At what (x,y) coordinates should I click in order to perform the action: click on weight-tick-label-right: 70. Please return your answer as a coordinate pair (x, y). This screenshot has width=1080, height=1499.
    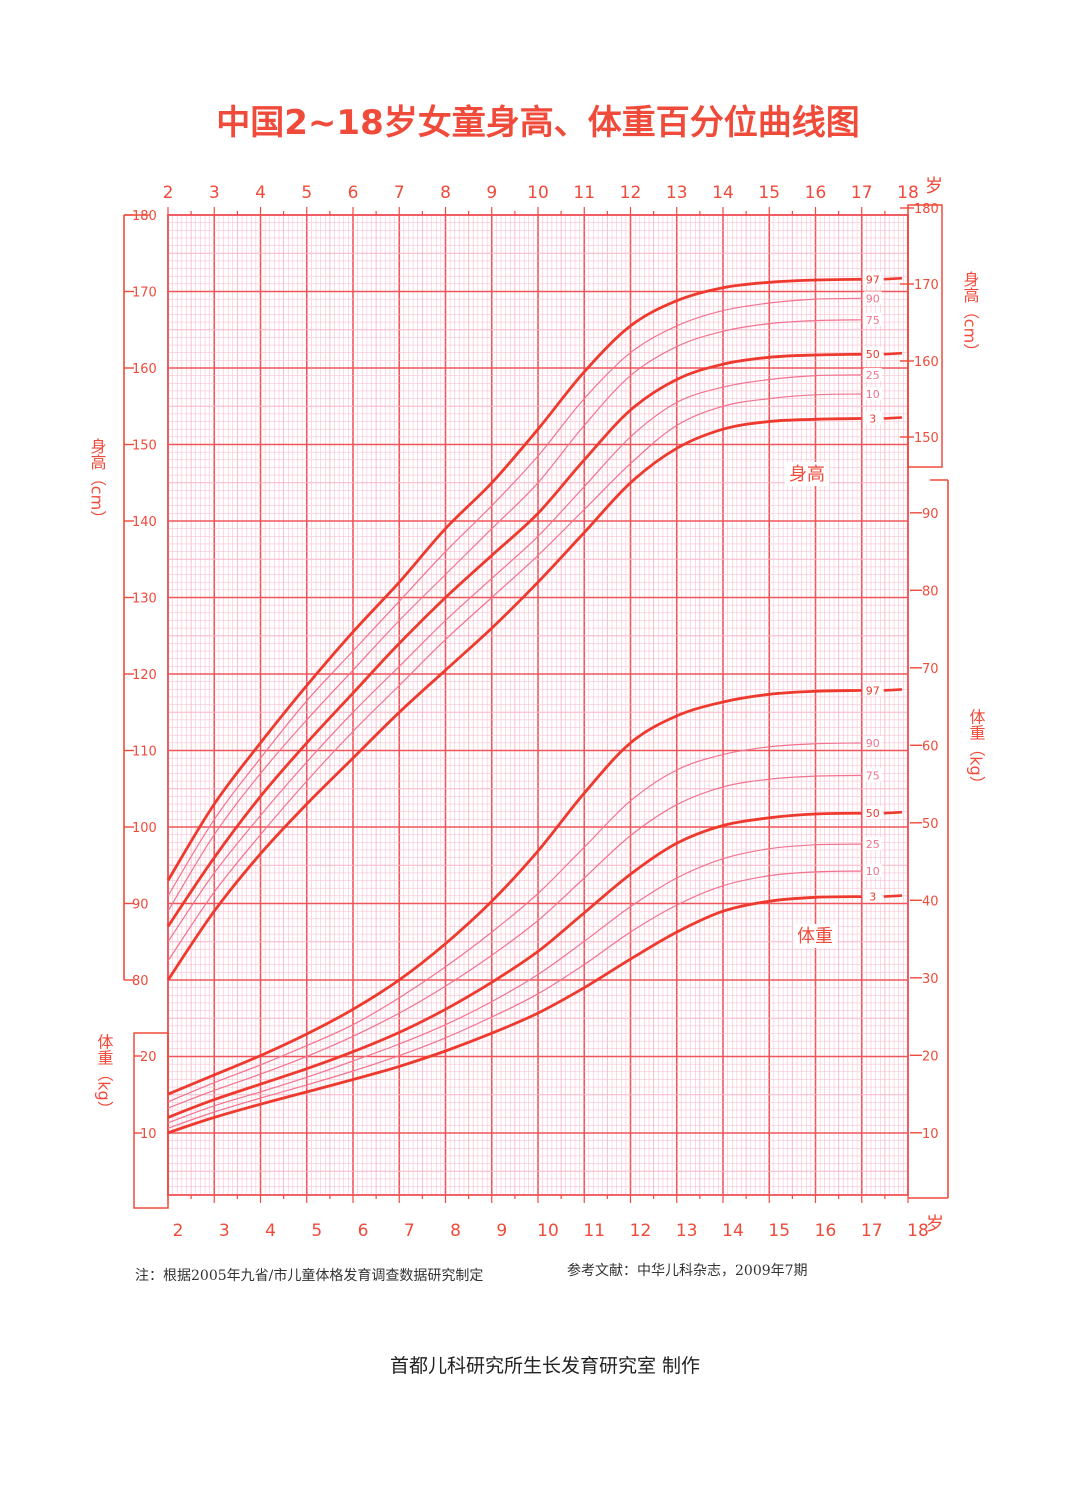
    Looking at the image, I should click on (930, 669).